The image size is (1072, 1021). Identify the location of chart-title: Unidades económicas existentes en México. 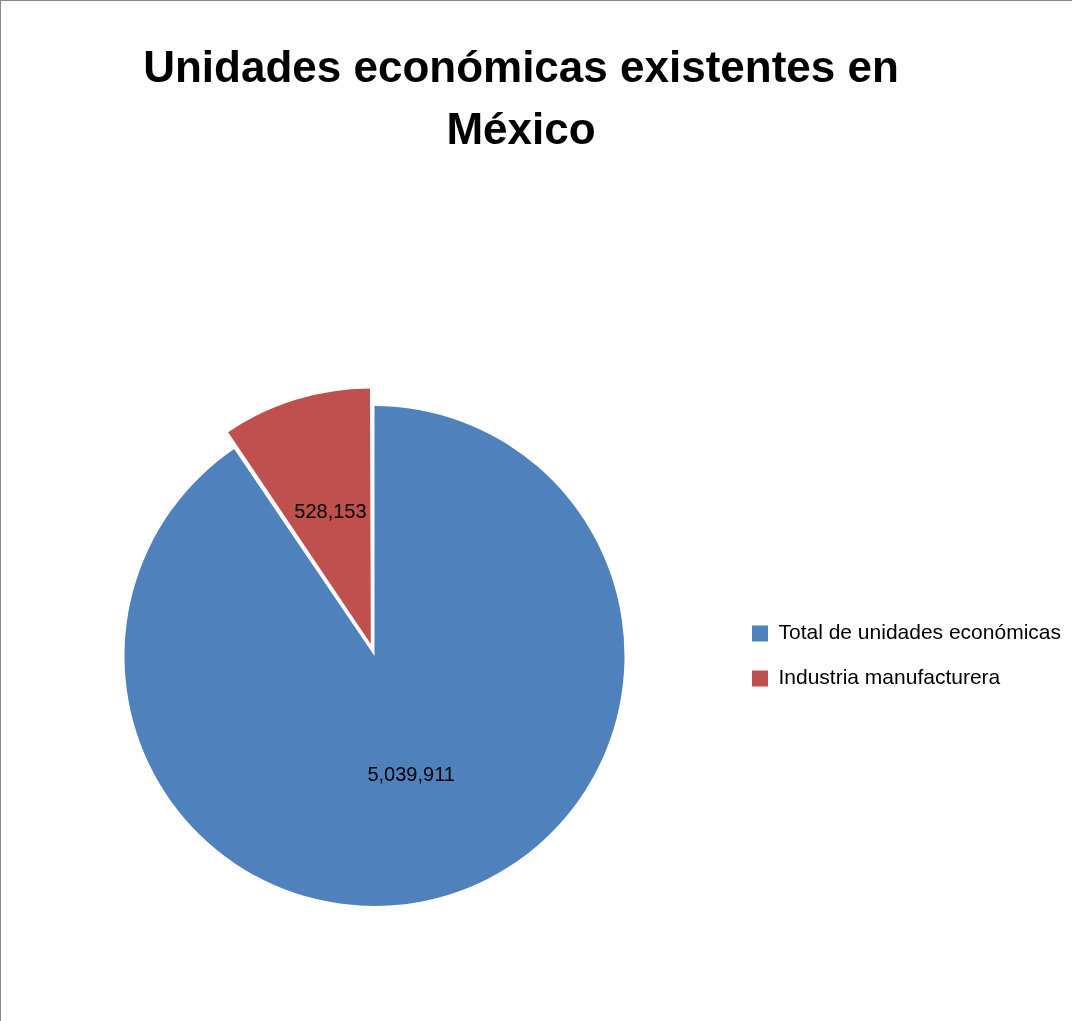
(521, 98).